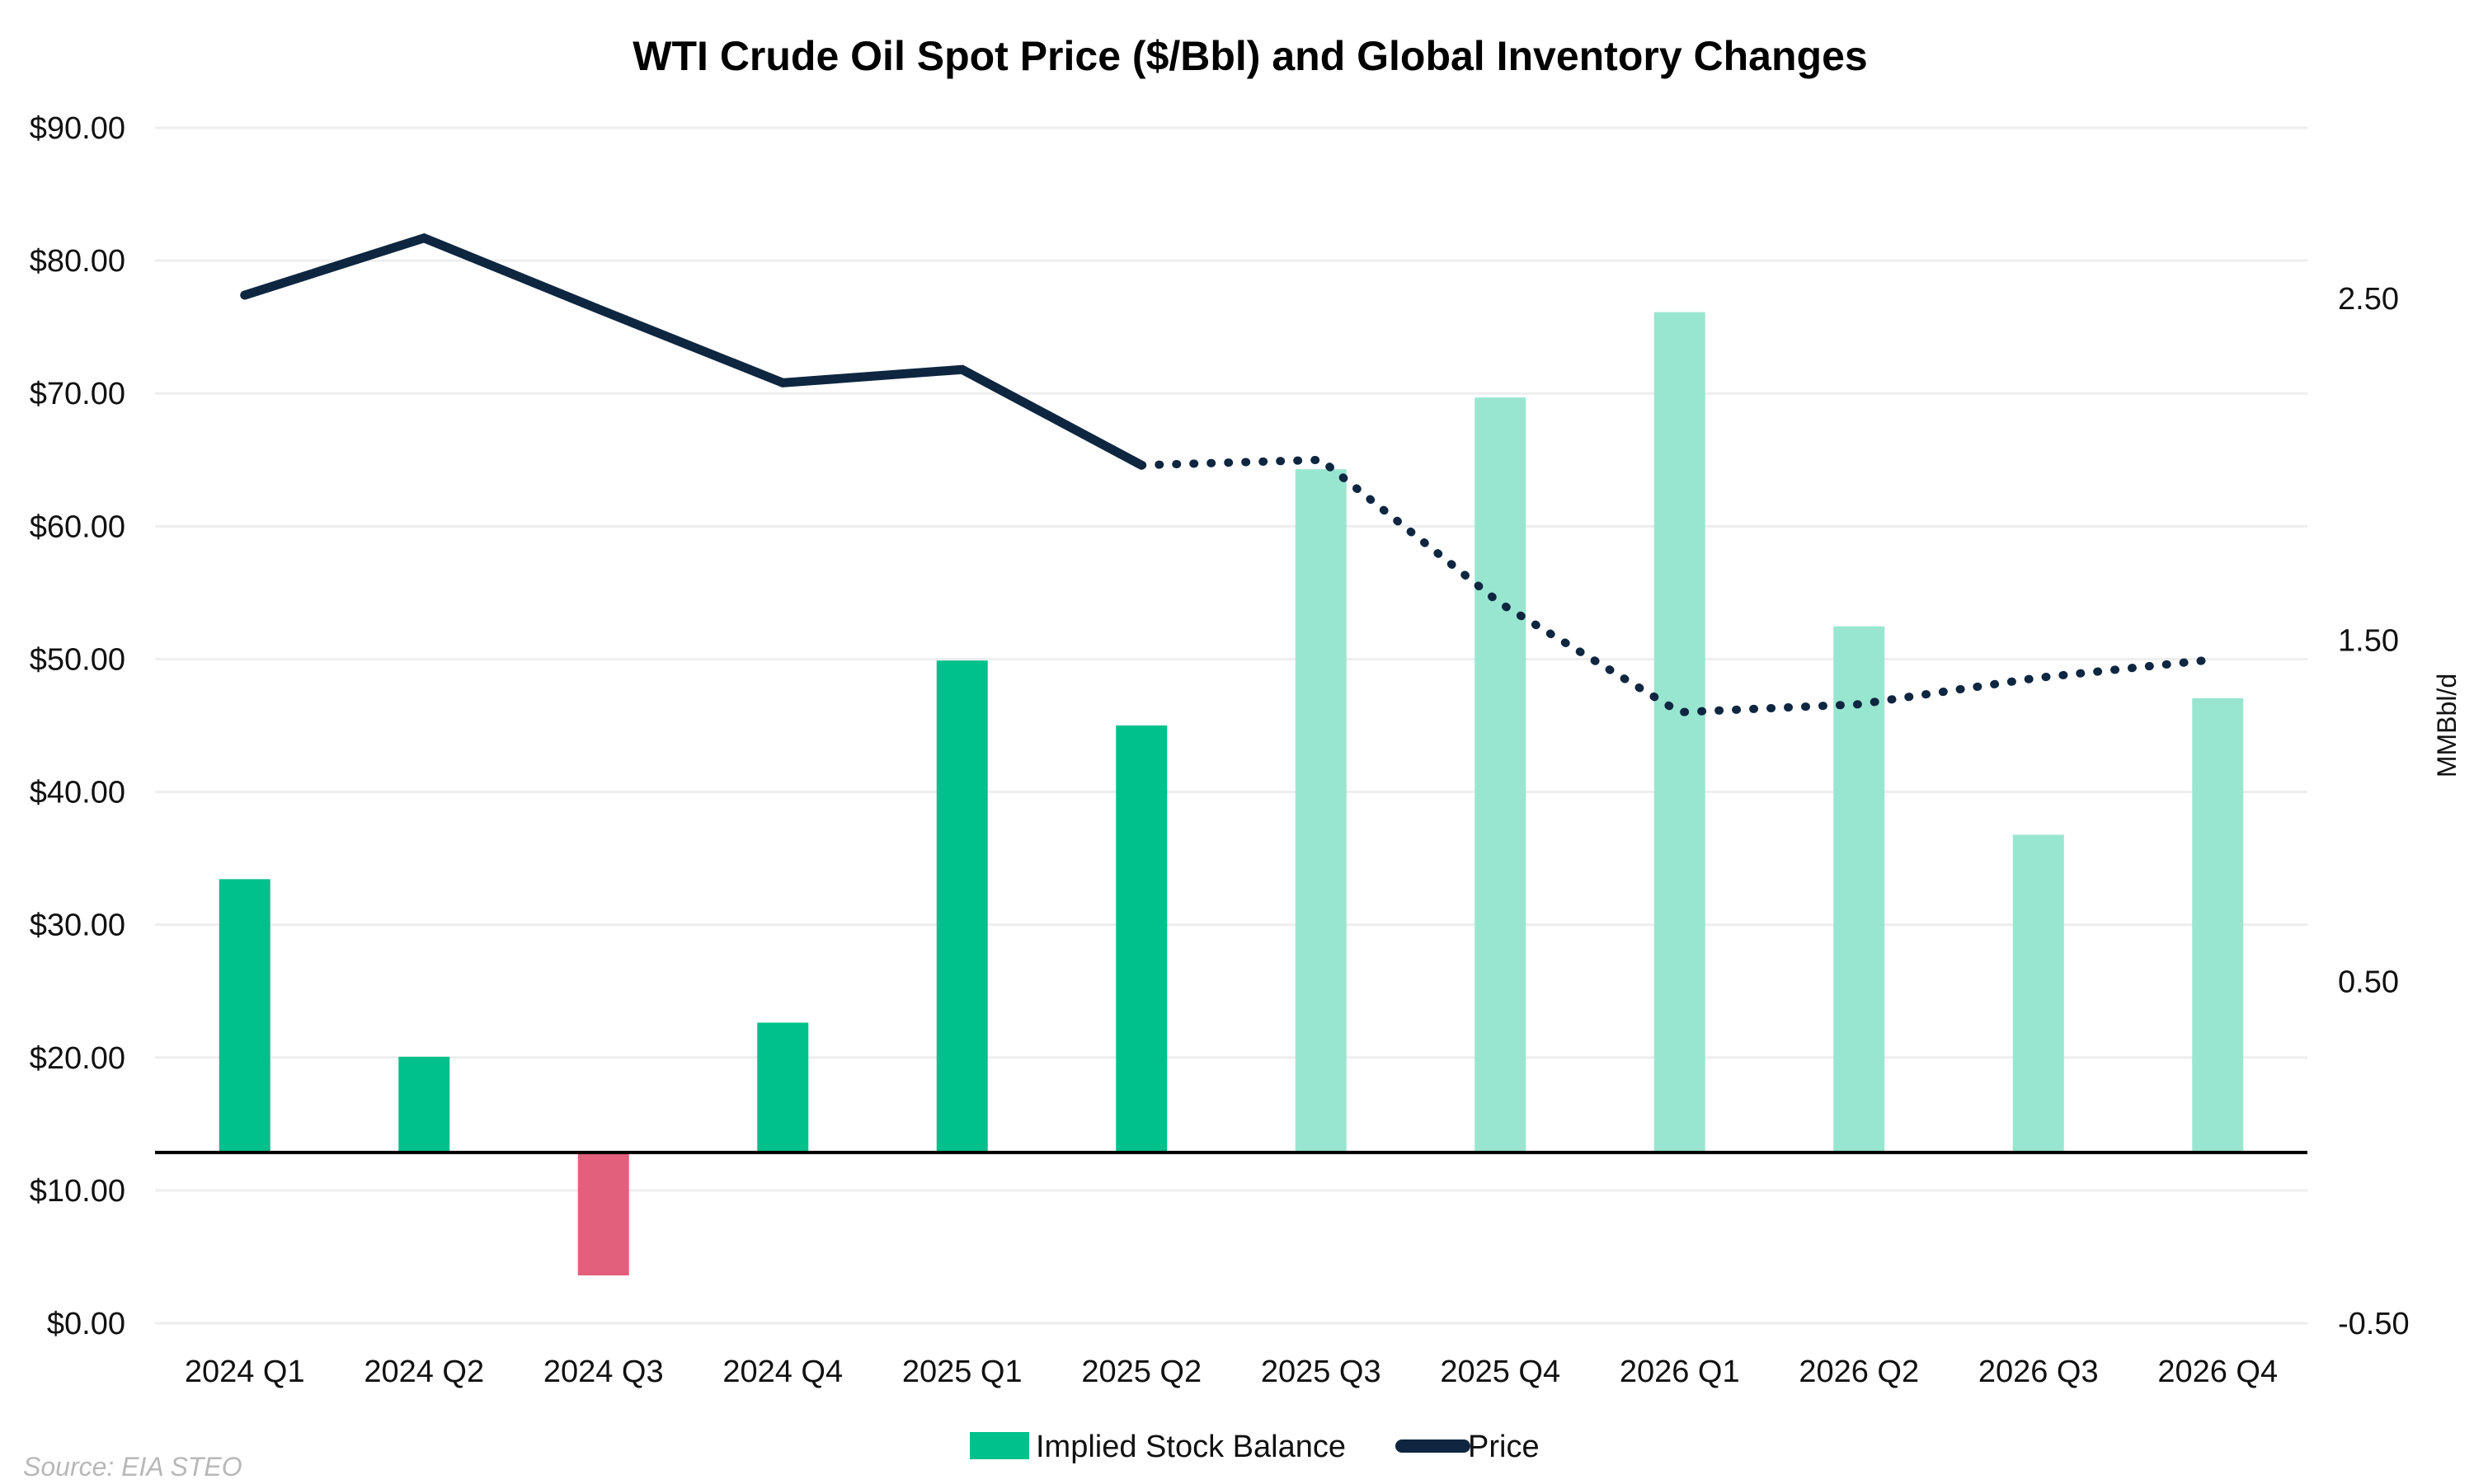 This screenshot has height=1484, width=2474. Describe the element at coordinates (2217, 1372) in the screenshot. I see `x-tick-label: 2026 Q4` at that location.